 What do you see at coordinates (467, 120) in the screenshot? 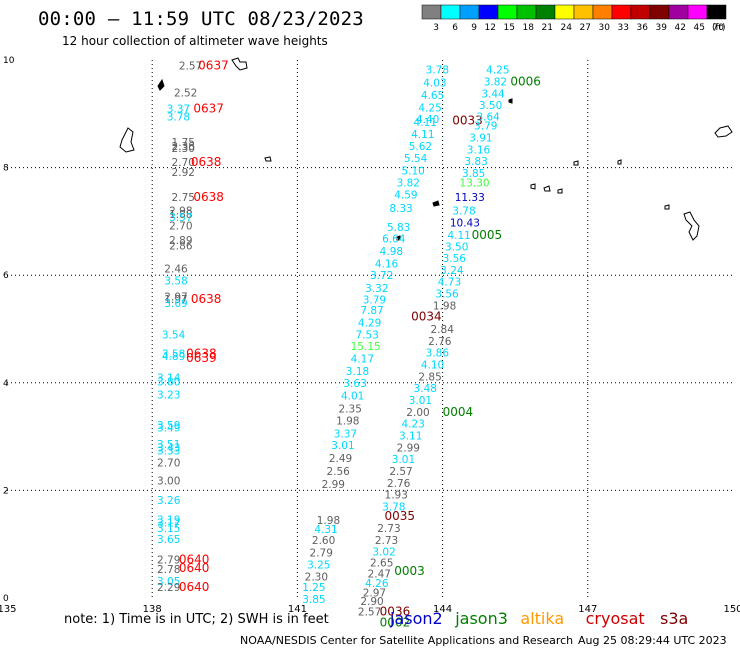
I see `pass-time-label: 0033` at bounding box center [467, 120].